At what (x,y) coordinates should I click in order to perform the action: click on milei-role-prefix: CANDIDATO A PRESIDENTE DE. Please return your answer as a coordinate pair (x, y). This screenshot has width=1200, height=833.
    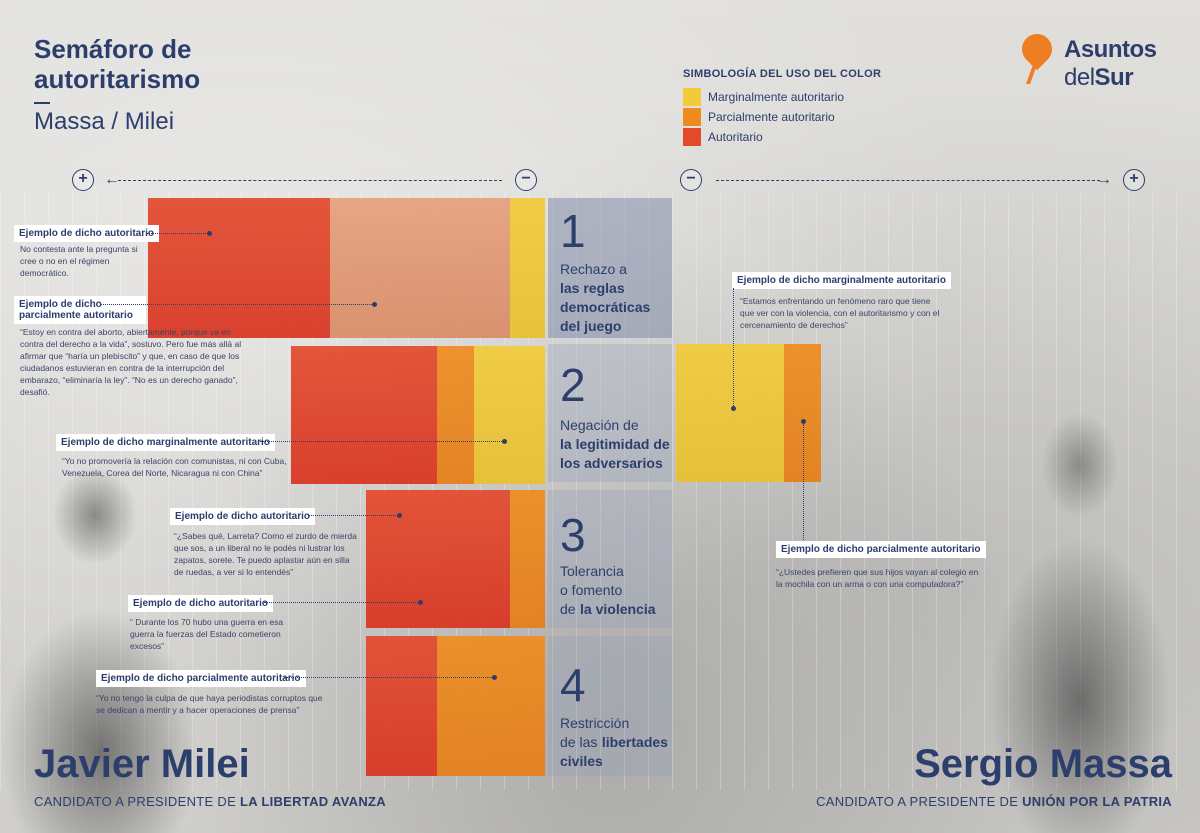
    Looking at the image, I should click on (135, 801).